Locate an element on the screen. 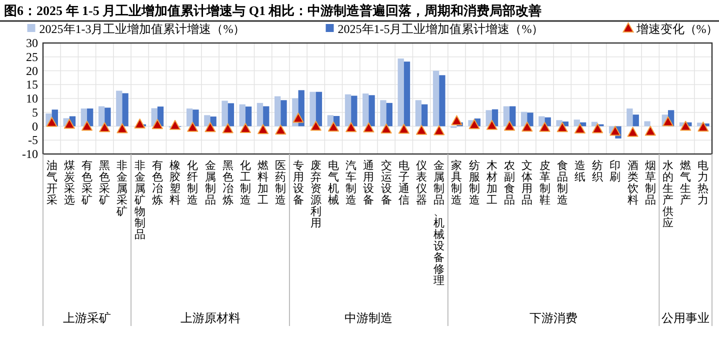 This screenshot has width=719, height=360. x-tick-label: 化纤制造 is located at coordinates (192, 183).